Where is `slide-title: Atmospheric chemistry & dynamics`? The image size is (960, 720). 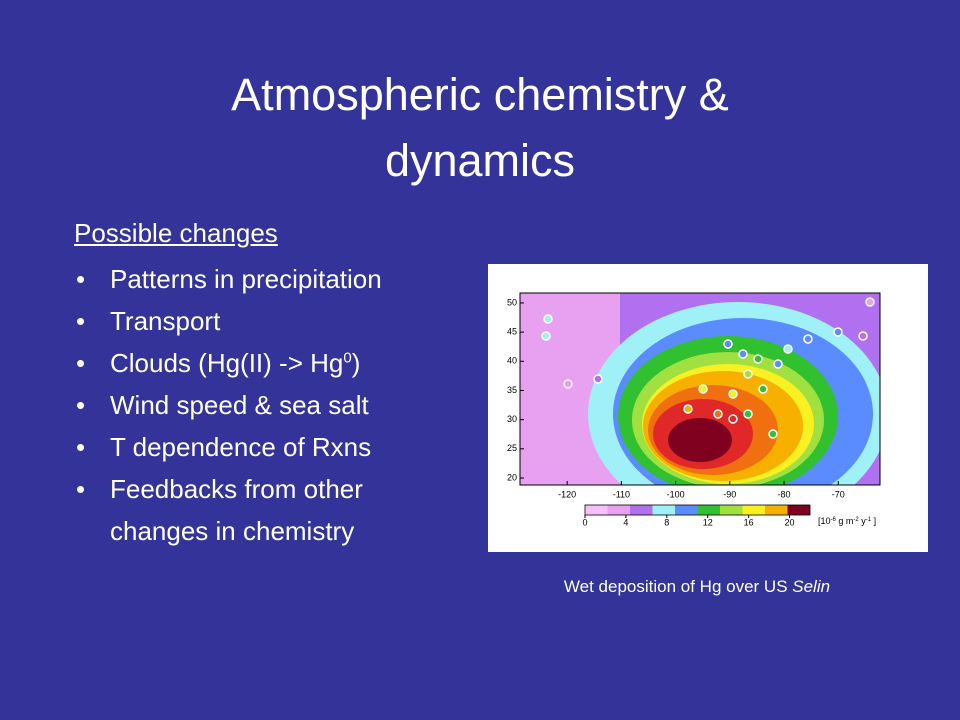 slide-title: Atmospheric chemistry & dynamics is located at coordinates (480, 127).